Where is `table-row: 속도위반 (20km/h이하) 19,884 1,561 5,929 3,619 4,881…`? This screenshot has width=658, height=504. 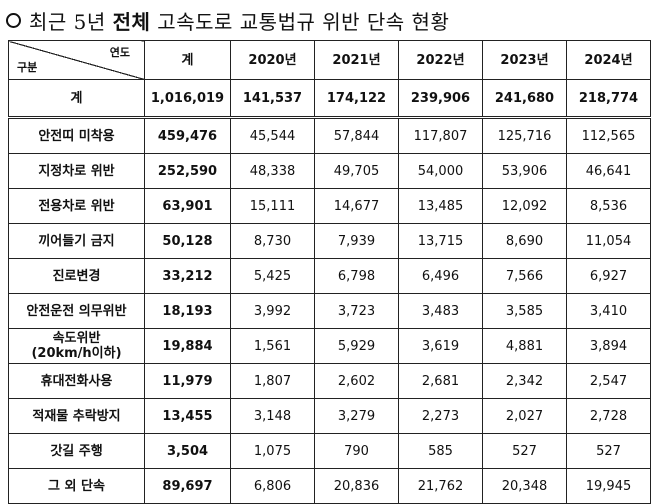
table-row: 속도위반 (20km/h이하) 19,884 1,561 5,929 3,619 4,881… is located at coordinates (329, 346).